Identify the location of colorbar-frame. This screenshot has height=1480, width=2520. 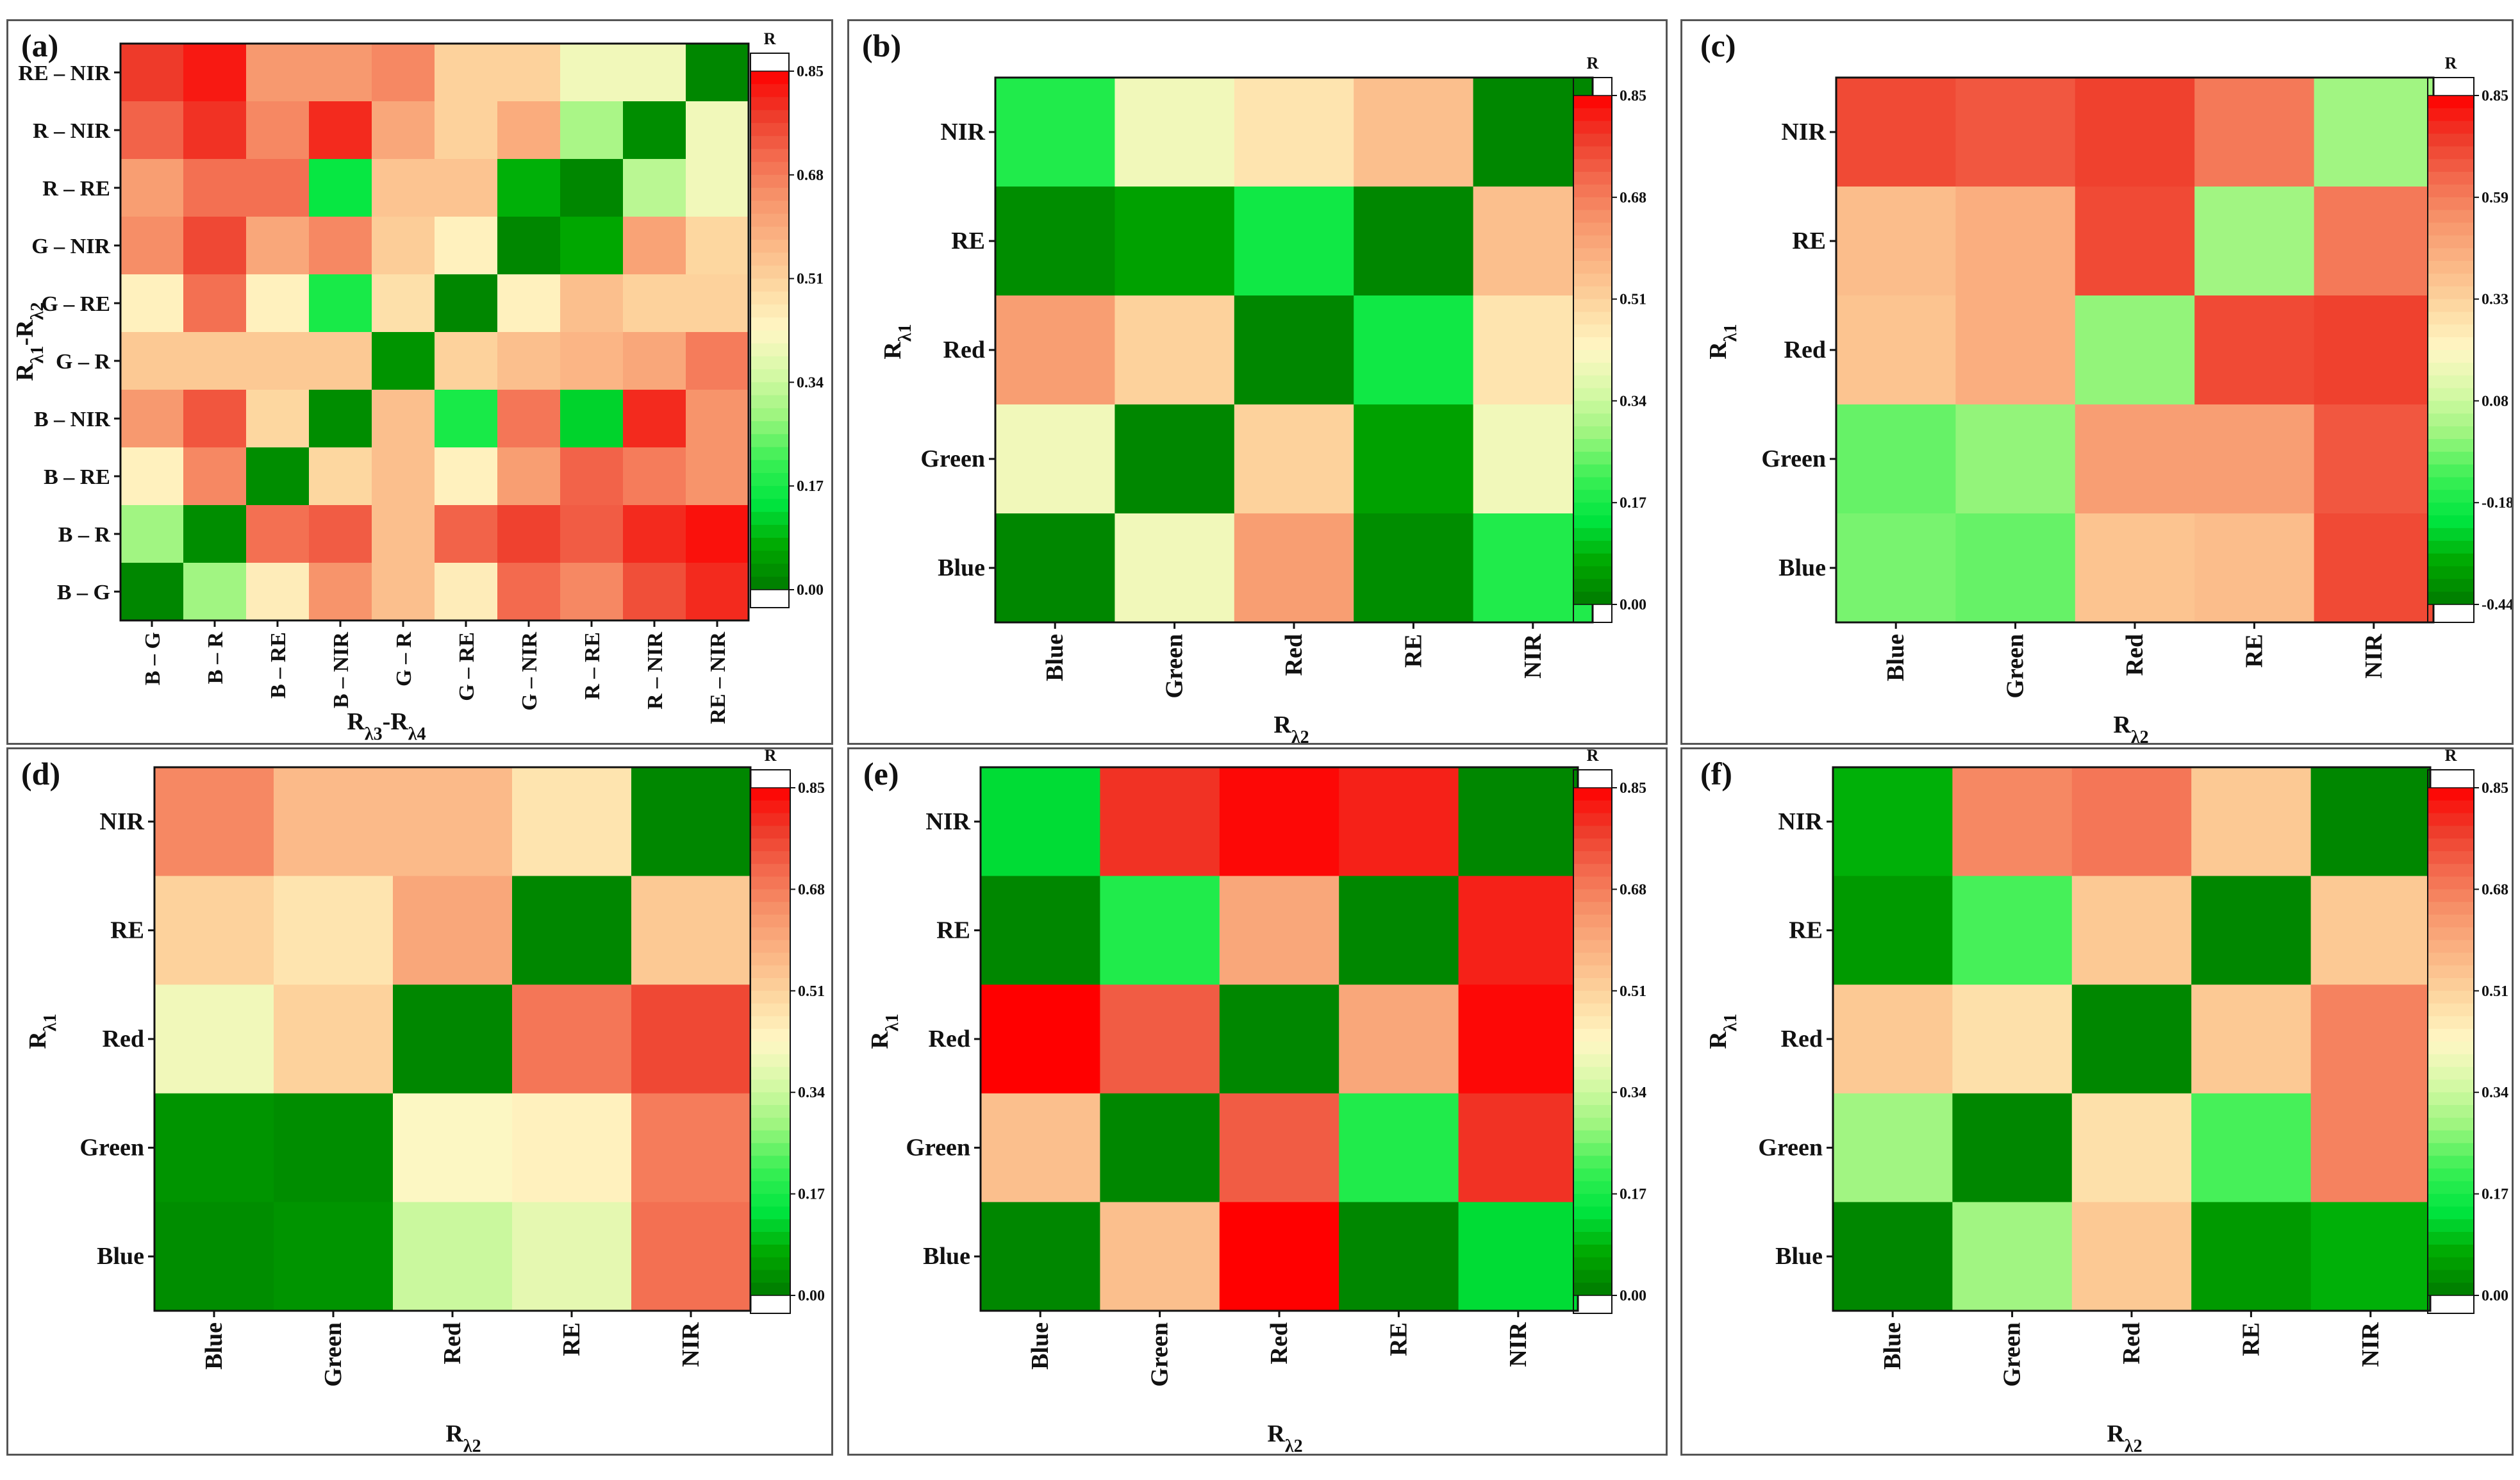
(1592, 350).